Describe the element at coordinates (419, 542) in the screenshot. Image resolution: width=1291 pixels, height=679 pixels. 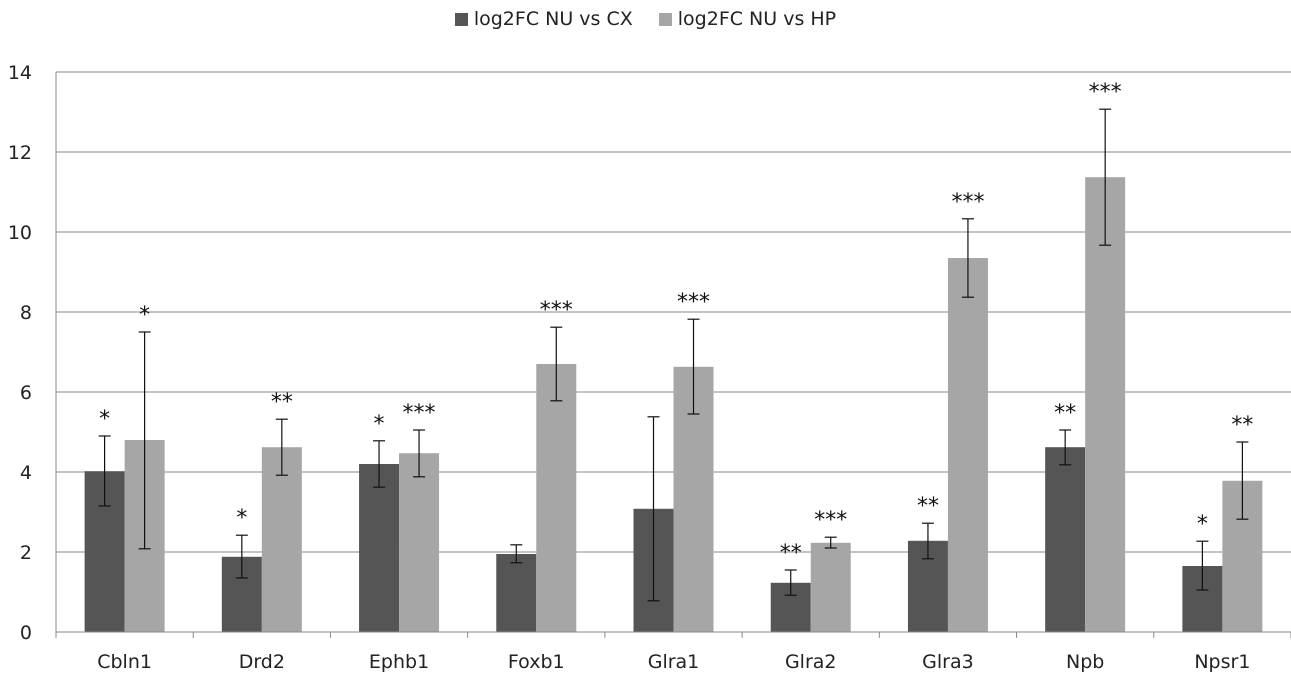
I see `bar-2-ephb1` at that location.